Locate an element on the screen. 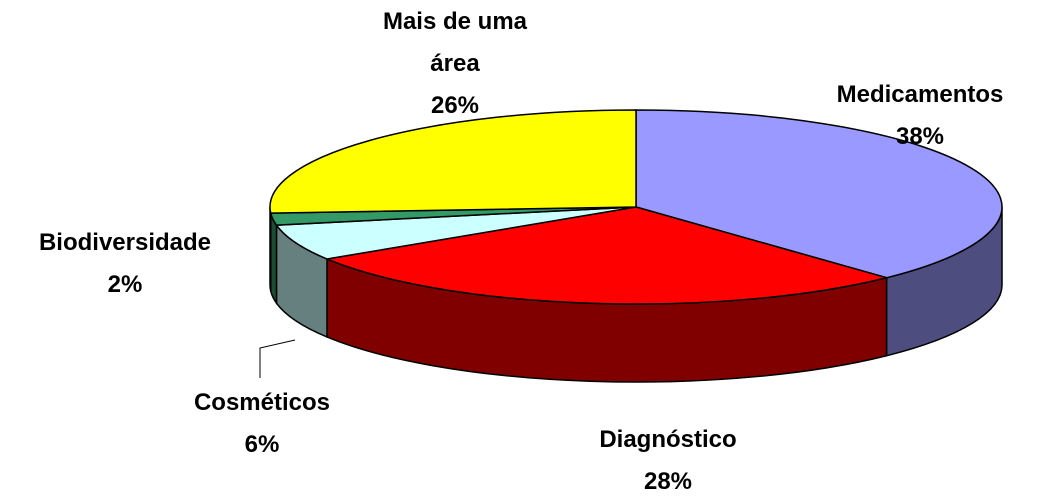 This screenshot has width=1039, height=502. value-label: 2% is located at coordinates (125, 284).